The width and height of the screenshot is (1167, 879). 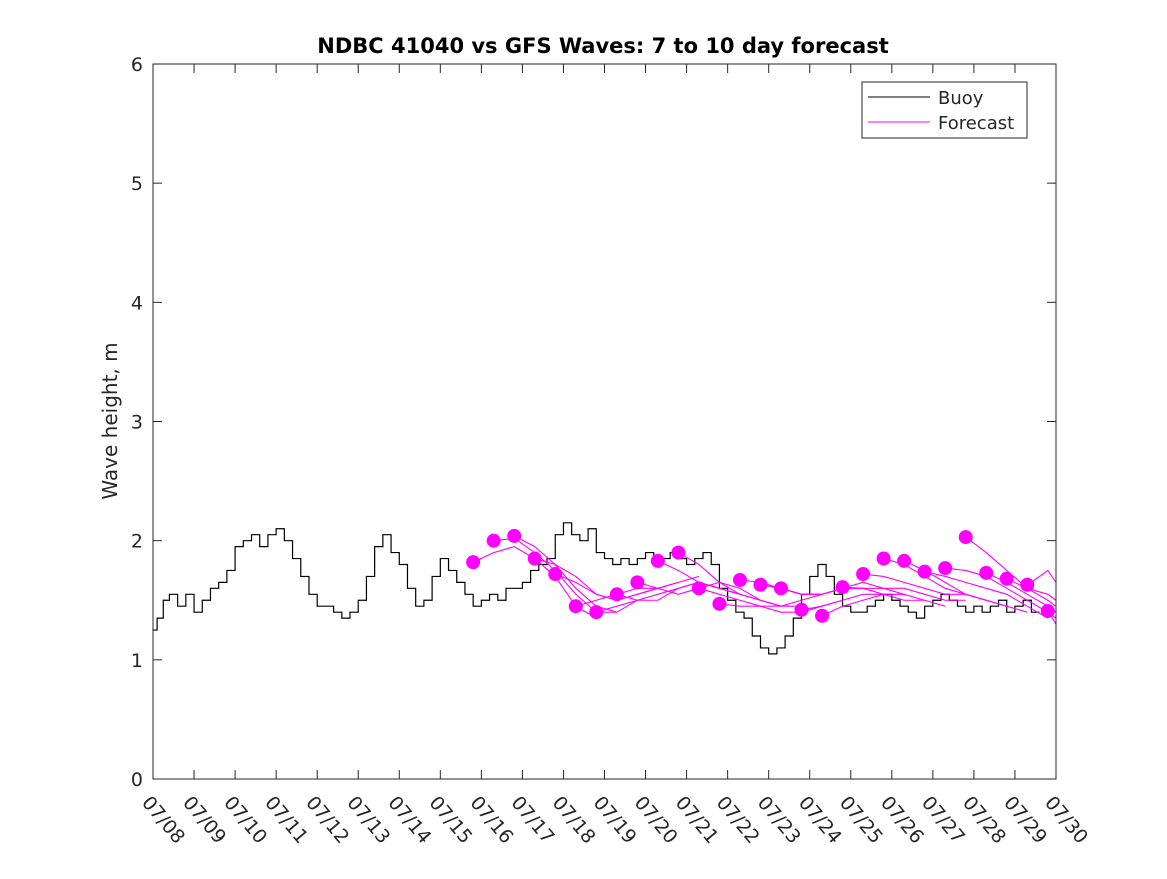 I want to click on x-tick-label-15: 07/23, so click(x=779, y=820).